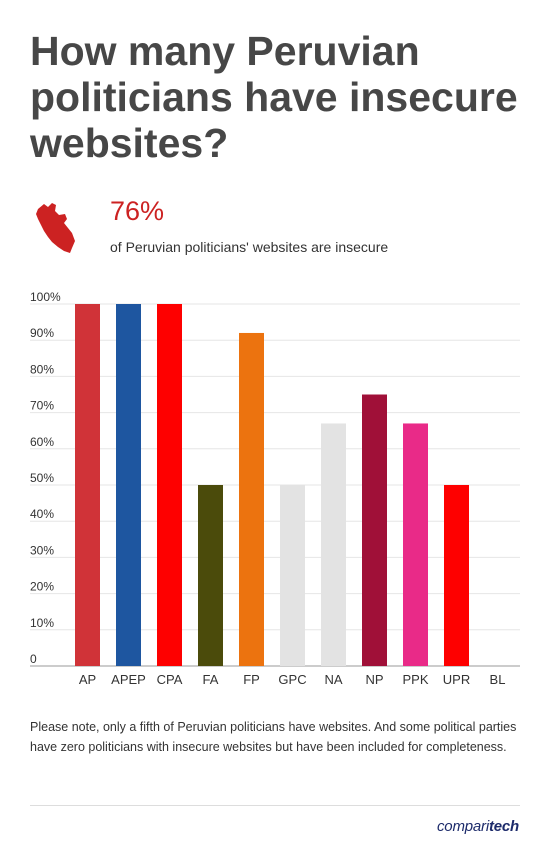 This screenshot has height=855, width=550. Describe the element at coordinates (415, 544) in the screenshot. I see `bar-ppk` at that location.